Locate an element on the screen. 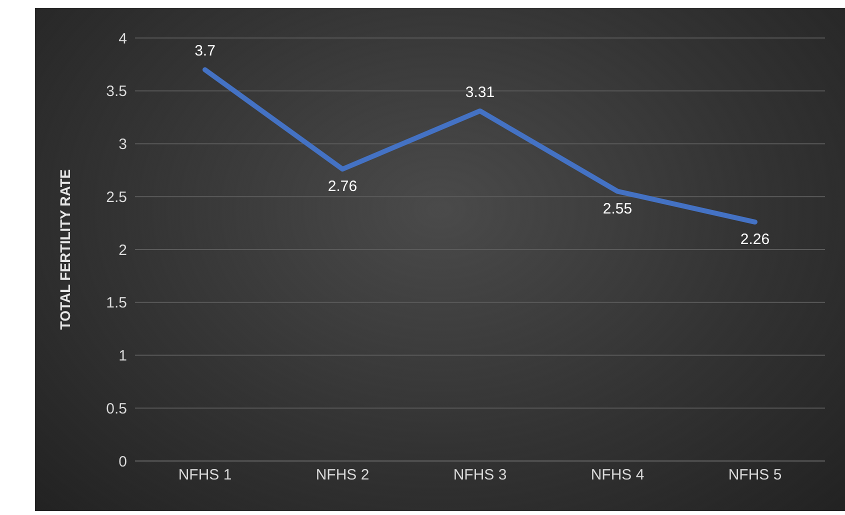 This screenshot has width=845, height=515. y-tick-label: 4 is located at coordinates (122, 39).